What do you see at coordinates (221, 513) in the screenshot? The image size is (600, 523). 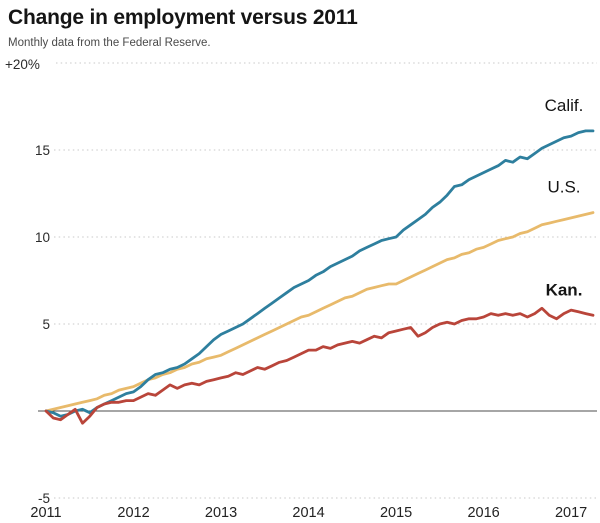 I see `x-tick-label-2013: 2013` at bounding box center [221, 513].